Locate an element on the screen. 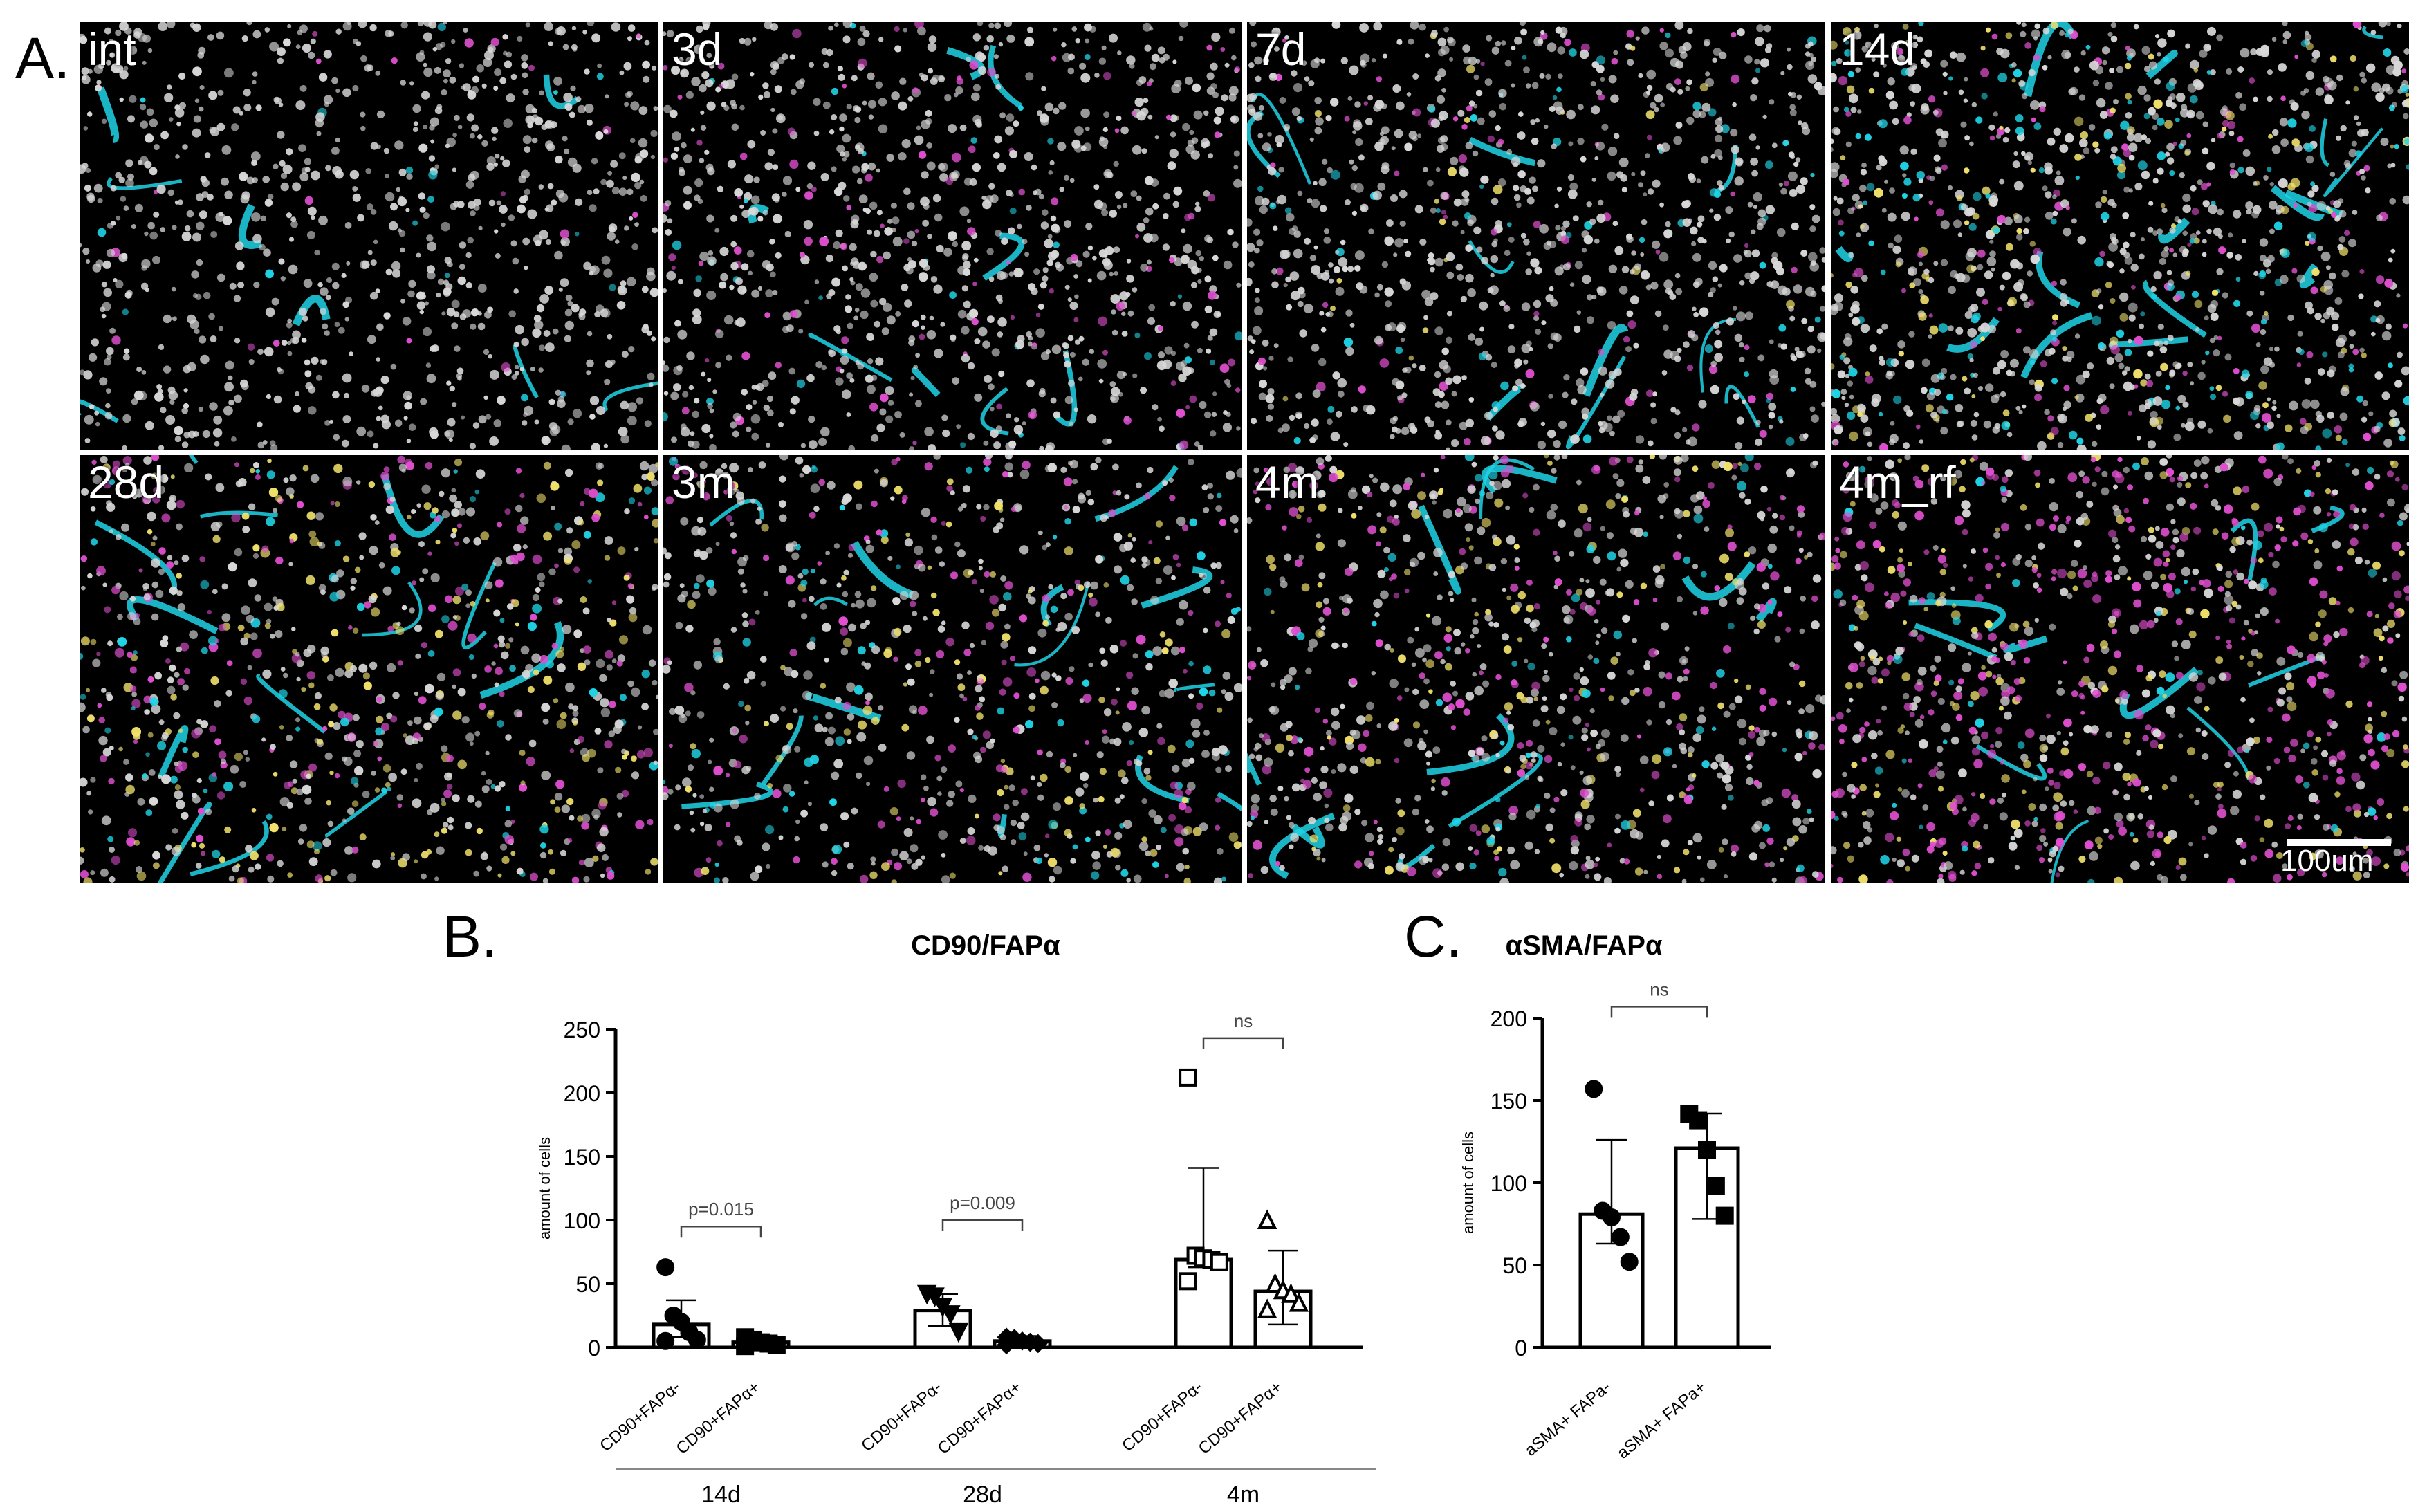  micrograph-4m: 4m is located at coordinates (1536, 669).